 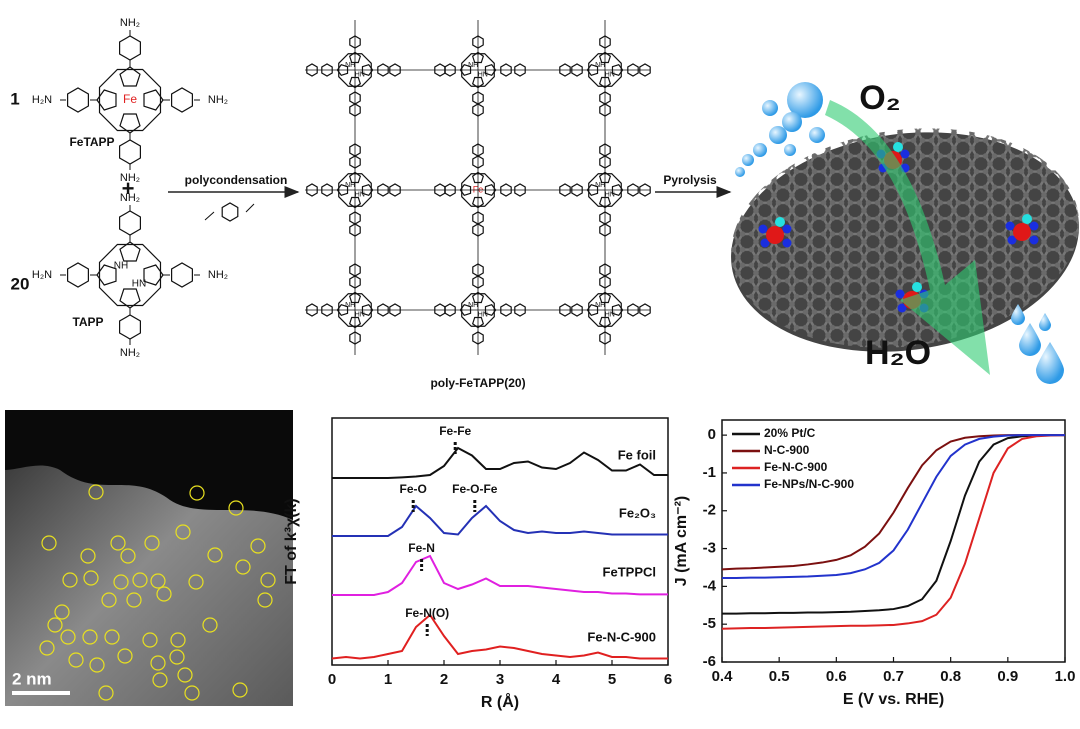 What do you see at coordinates (500, 701) in the screenshot?
I see `x-axis-title: R (Å)` at bounding box center [500, 701].